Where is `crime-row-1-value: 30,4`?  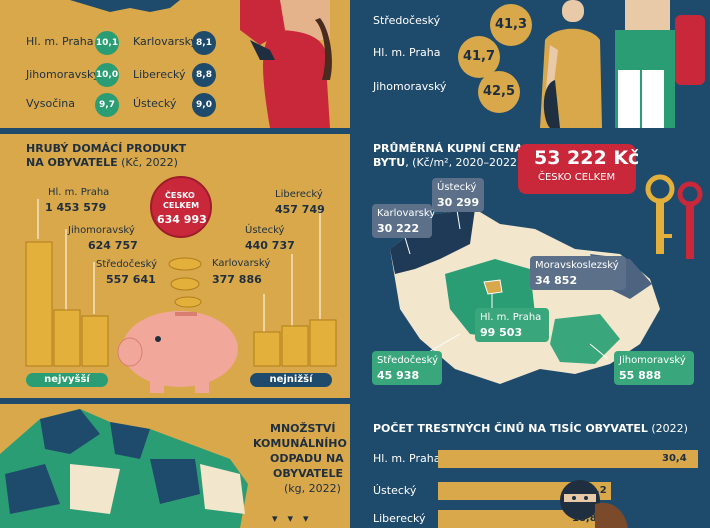 crime-row-1-value: 30,4 is located at coordinates (674, 458).